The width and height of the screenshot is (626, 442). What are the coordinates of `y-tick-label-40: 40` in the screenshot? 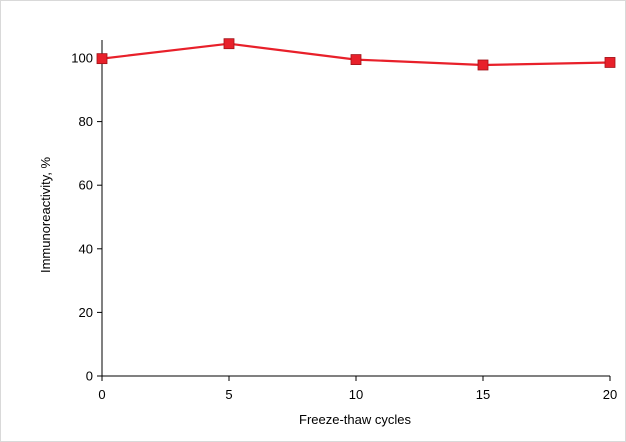 It's located at (86, 248).